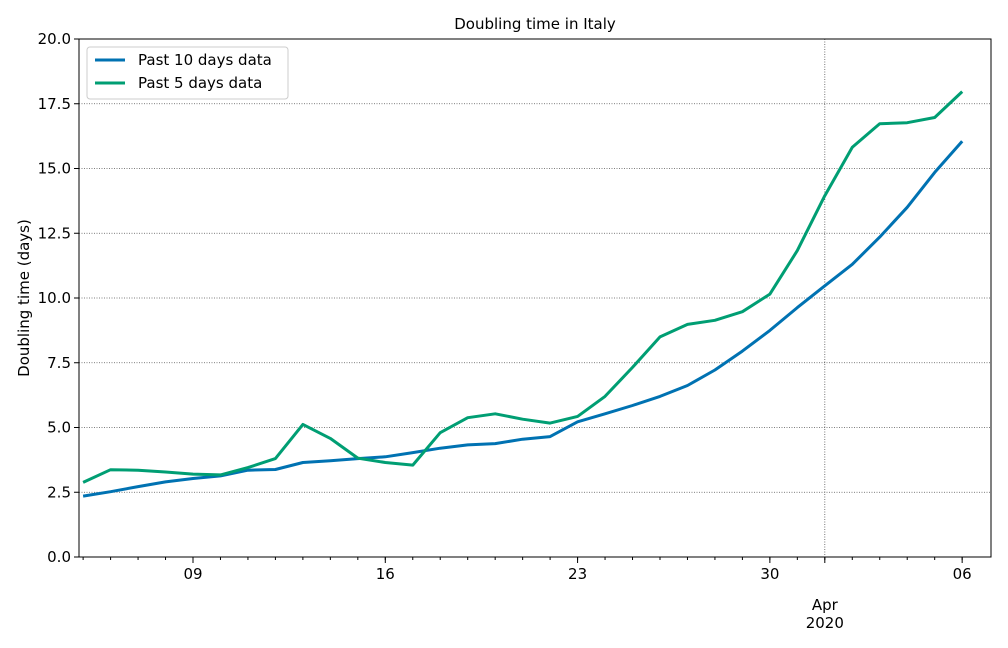 This screenshot has height=648, width=1008. I want to click on y-tick-label: 2.5, so click(59, 492).